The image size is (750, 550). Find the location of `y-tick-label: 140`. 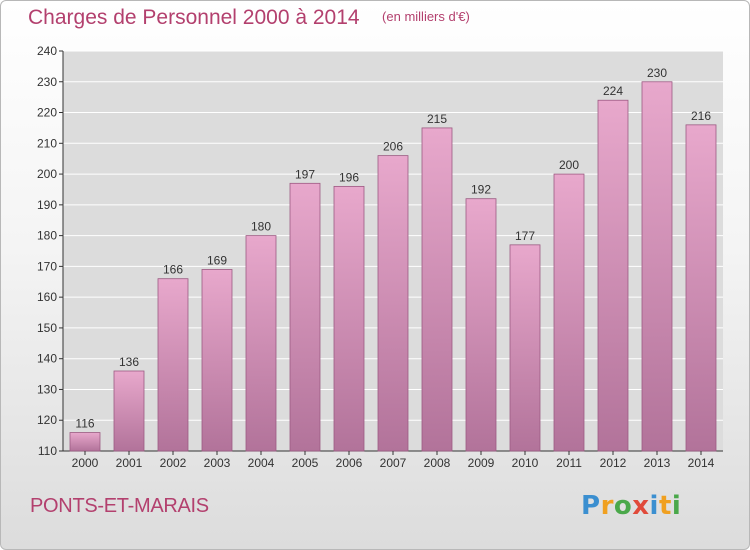

y-tick-label: 140 is located at coordinates (47, 359).